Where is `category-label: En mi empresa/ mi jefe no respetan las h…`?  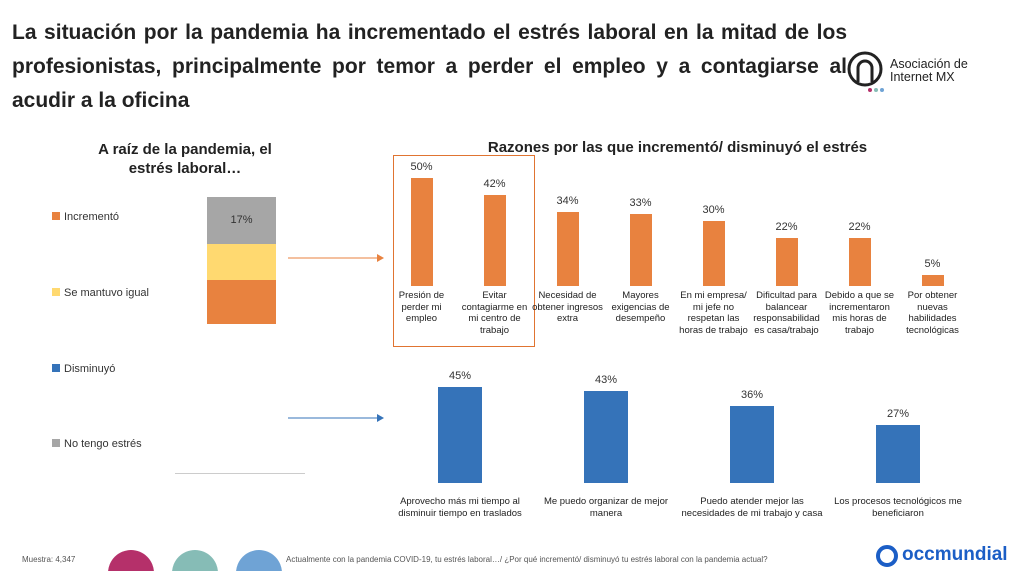 category-label: En mi empresa/ mi jefe no respetan las h… is located at coordinates (713, 313).